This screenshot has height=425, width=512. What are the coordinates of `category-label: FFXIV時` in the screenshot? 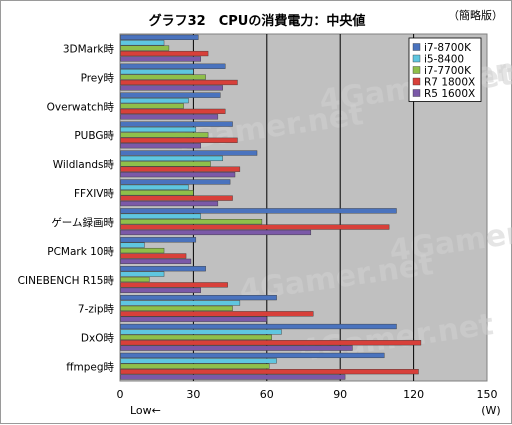 It's located at (94, 194).